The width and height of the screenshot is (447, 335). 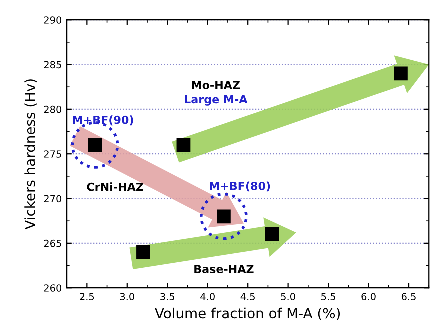 I want to click on annotation: Mo-HAZ, so click(x=216, y=85).